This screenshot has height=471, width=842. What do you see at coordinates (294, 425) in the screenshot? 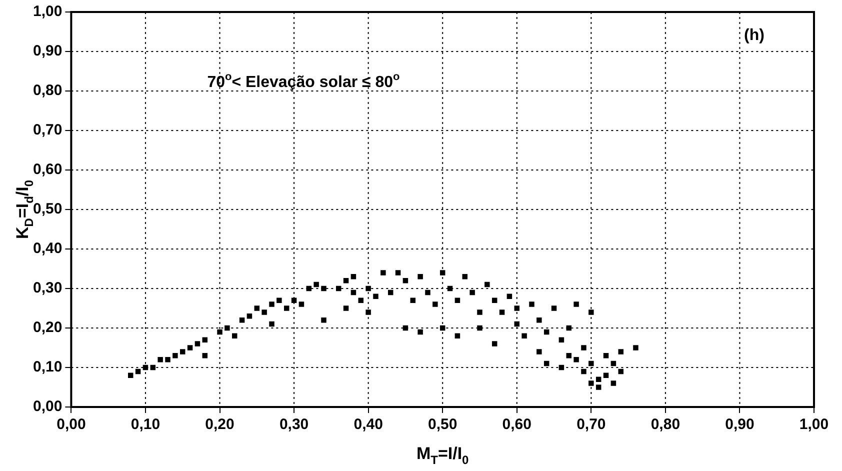
I see `x-tick-label: 0,30` at bounding box center [294, 425].